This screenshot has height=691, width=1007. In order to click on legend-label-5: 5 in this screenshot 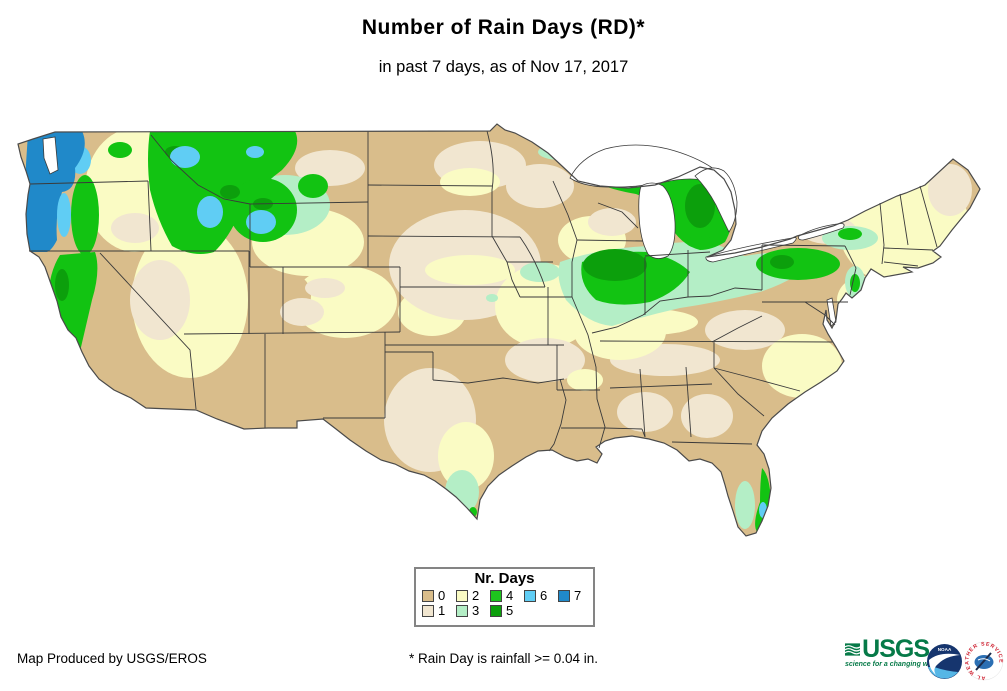, I will do `click(510, 610)`.